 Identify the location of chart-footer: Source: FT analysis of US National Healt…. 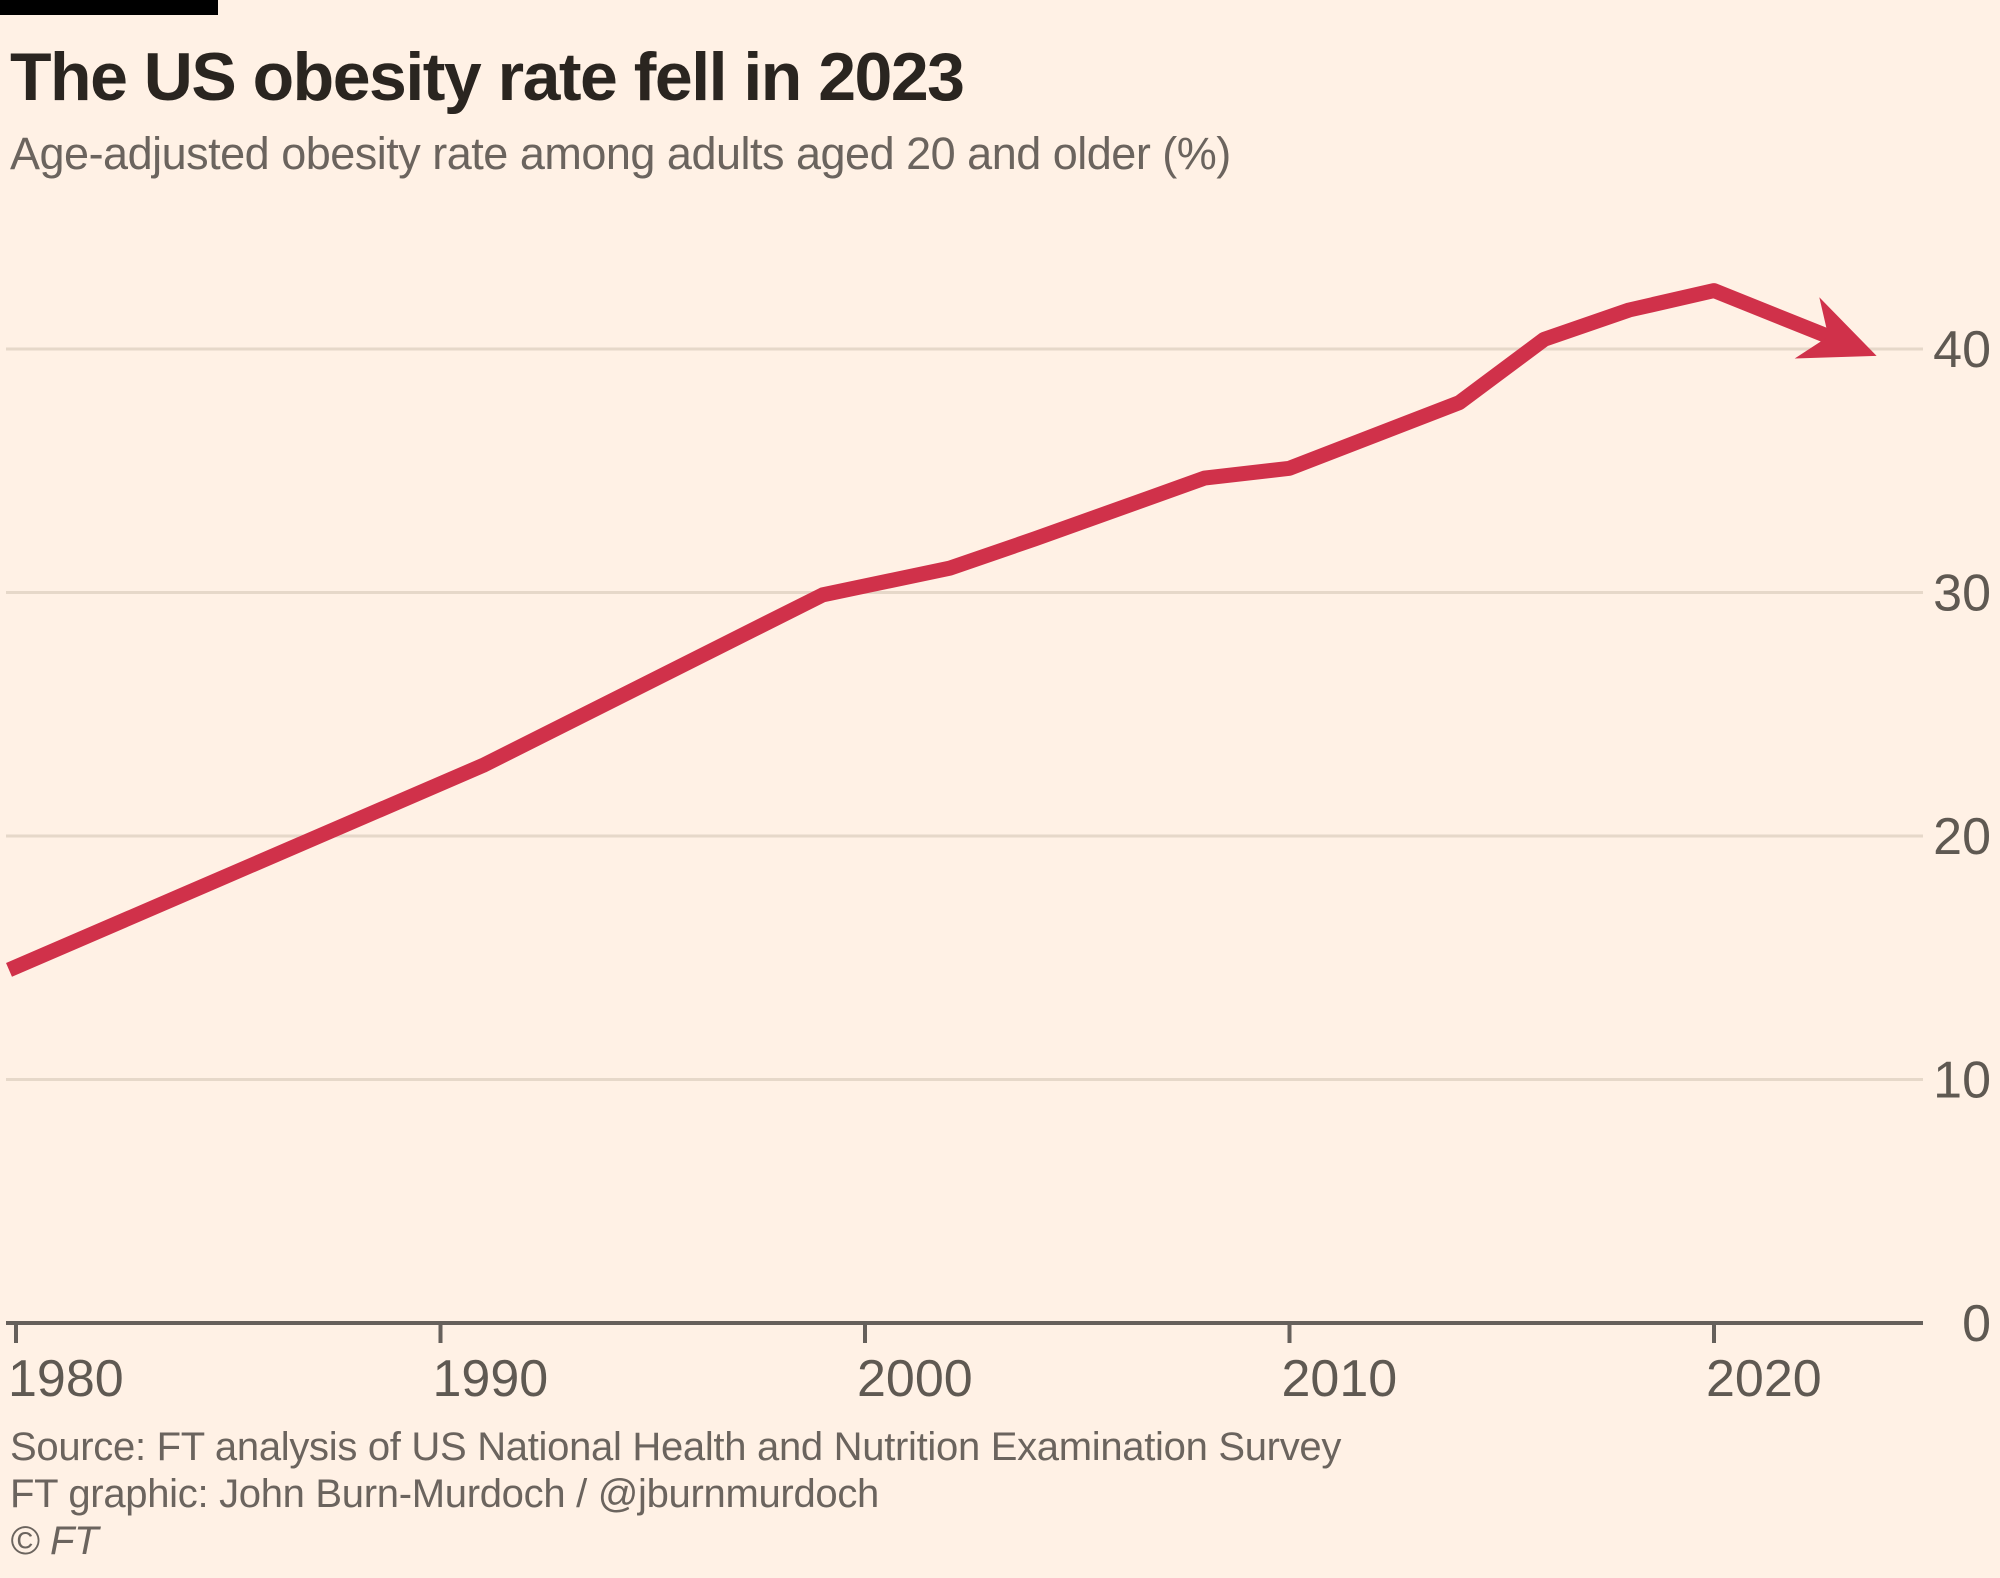
(675, 1494).